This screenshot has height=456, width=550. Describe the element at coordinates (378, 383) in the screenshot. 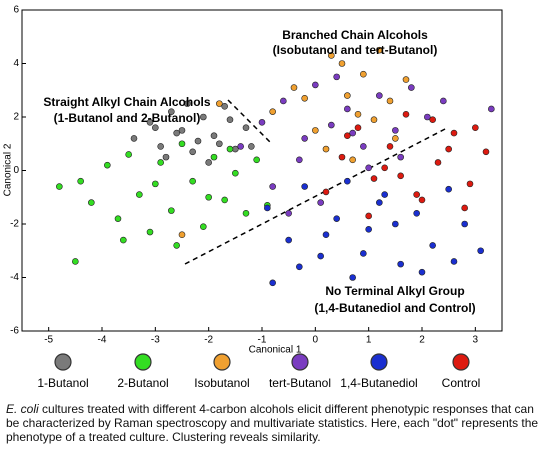

I see `legend-label: 1,4-Butanediol` at that location.